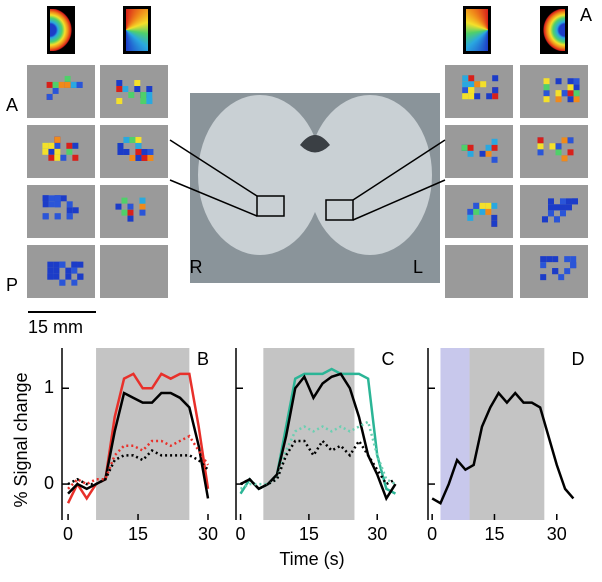 The height and width of the screenshot is (582, 602). What do you see at coordinates (49, 387) in the screenshot?
I see `y-tick-label: 1` at bounding box center [49, 387].